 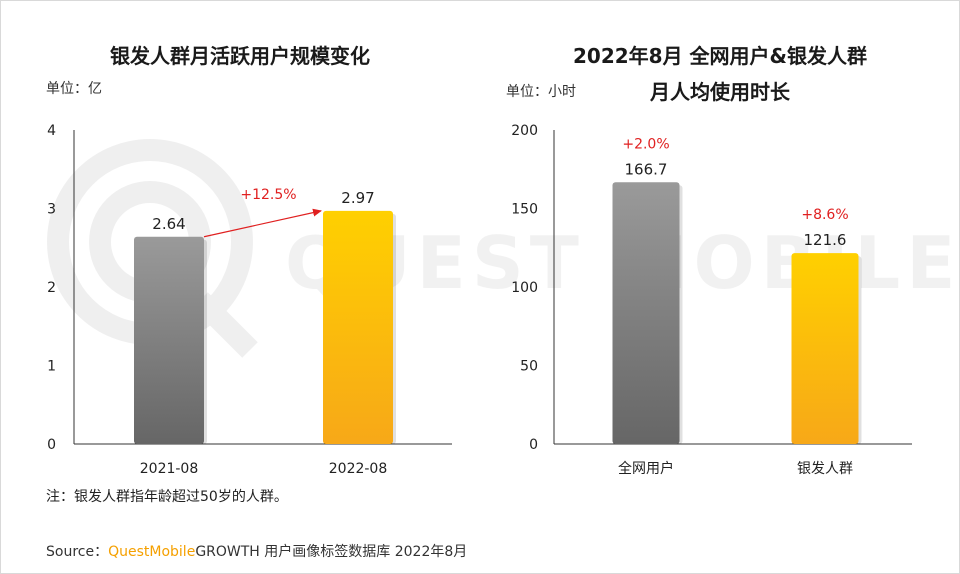 What do you see at coordinates (77, 552) in the screenshot?
I see `source-prefix: Source：` at bounding box center [77, 552].